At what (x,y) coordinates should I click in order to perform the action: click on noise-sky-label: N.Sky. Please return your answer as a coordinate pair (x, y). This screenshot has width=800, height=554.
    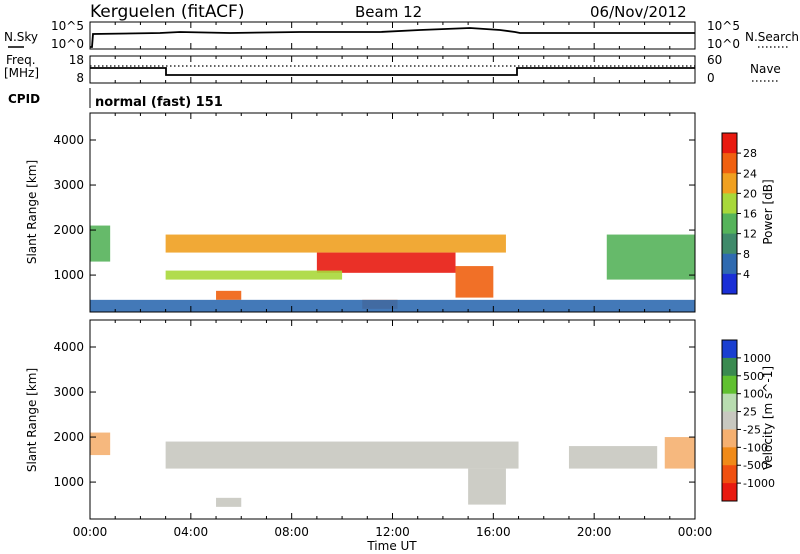
    Looking at the image, I should click on (21, 37).